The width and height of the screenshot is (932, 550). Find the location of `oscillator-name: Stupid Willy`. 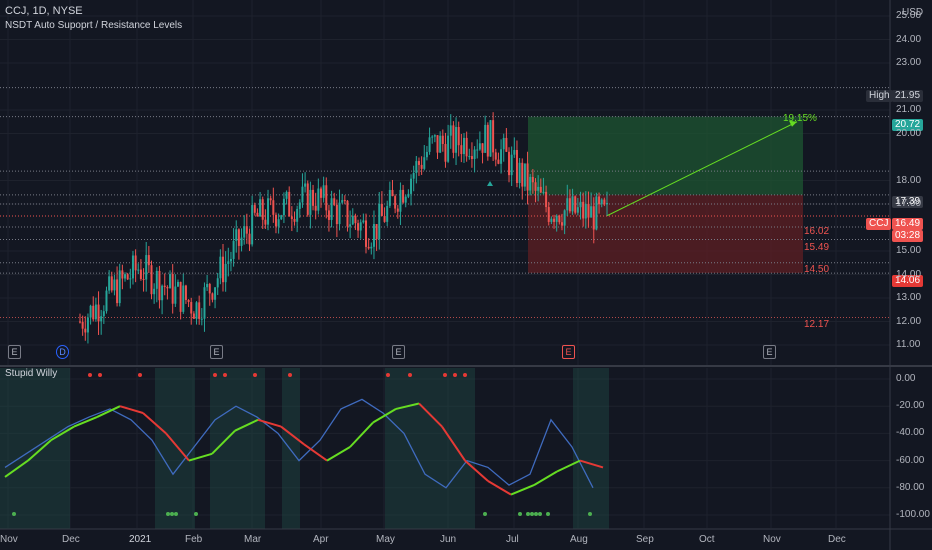

oscillator-name: Stupid Willy is located at coordinates (31, 373).